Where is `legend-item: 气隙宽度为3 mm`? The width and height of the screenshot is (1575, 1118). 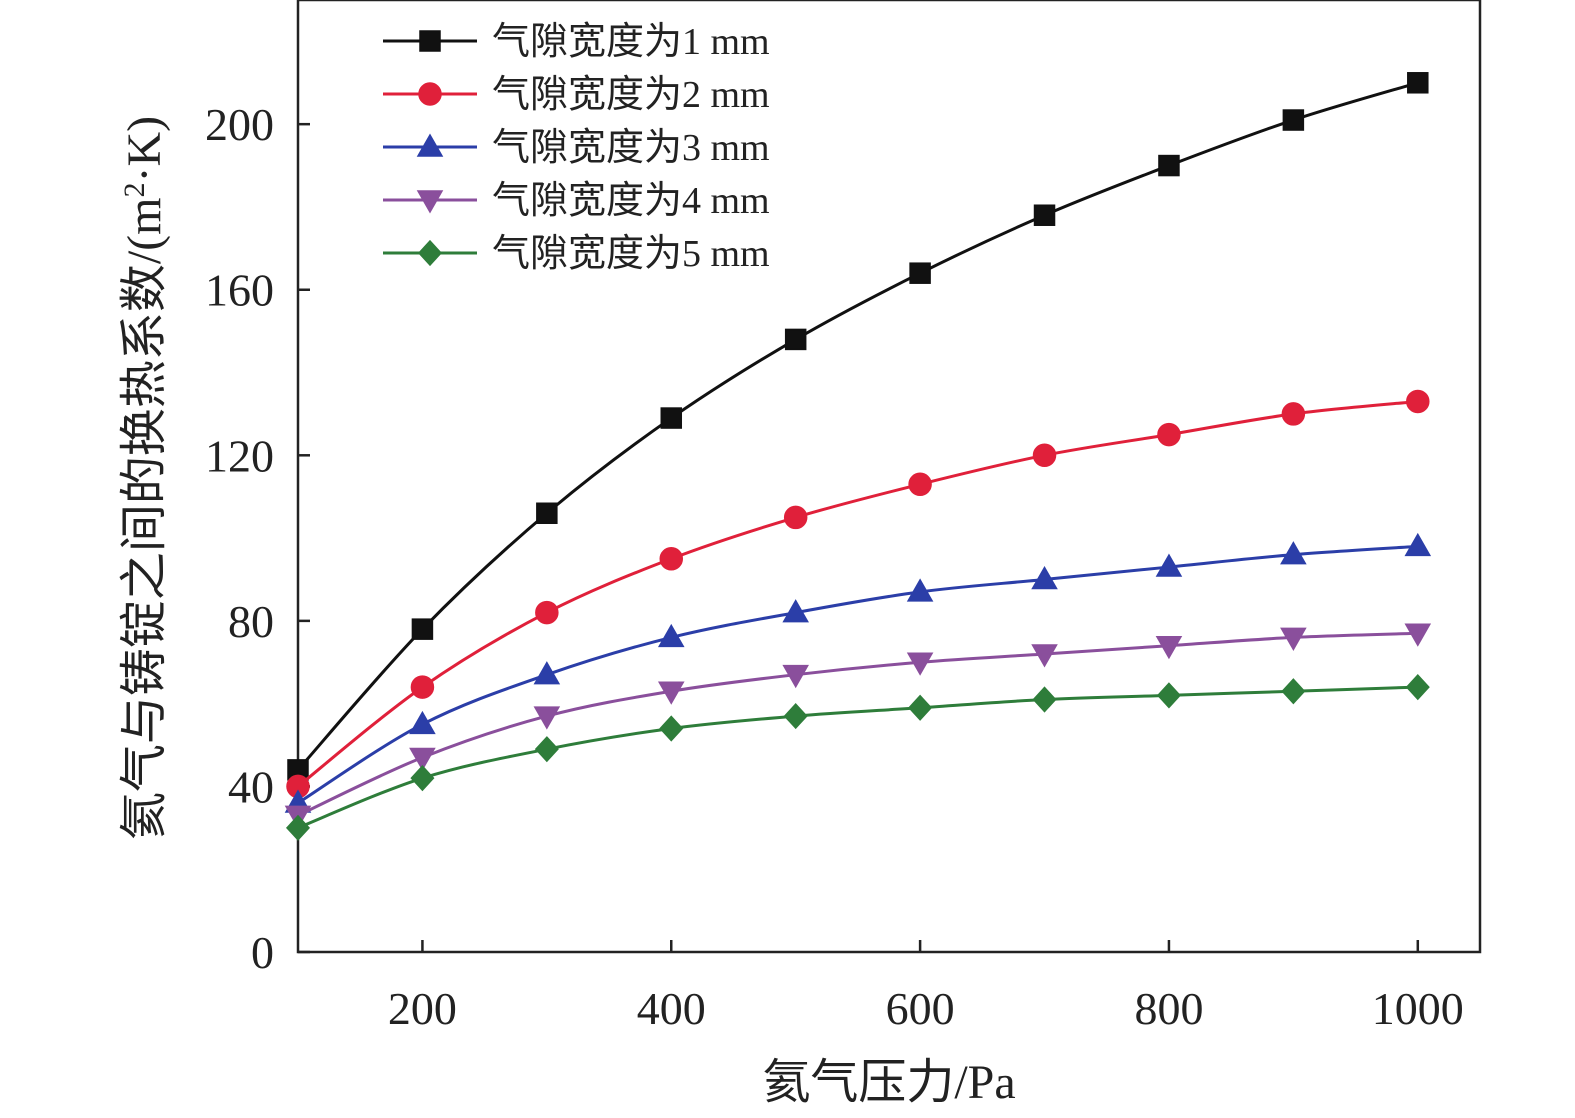
legend-item: 气隙宽度为3 mm is located at coordinates (576, 148).